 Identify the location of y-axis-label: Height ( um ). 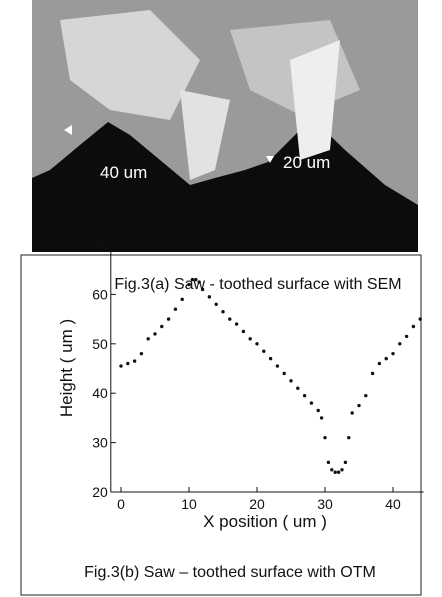
(66, 368).